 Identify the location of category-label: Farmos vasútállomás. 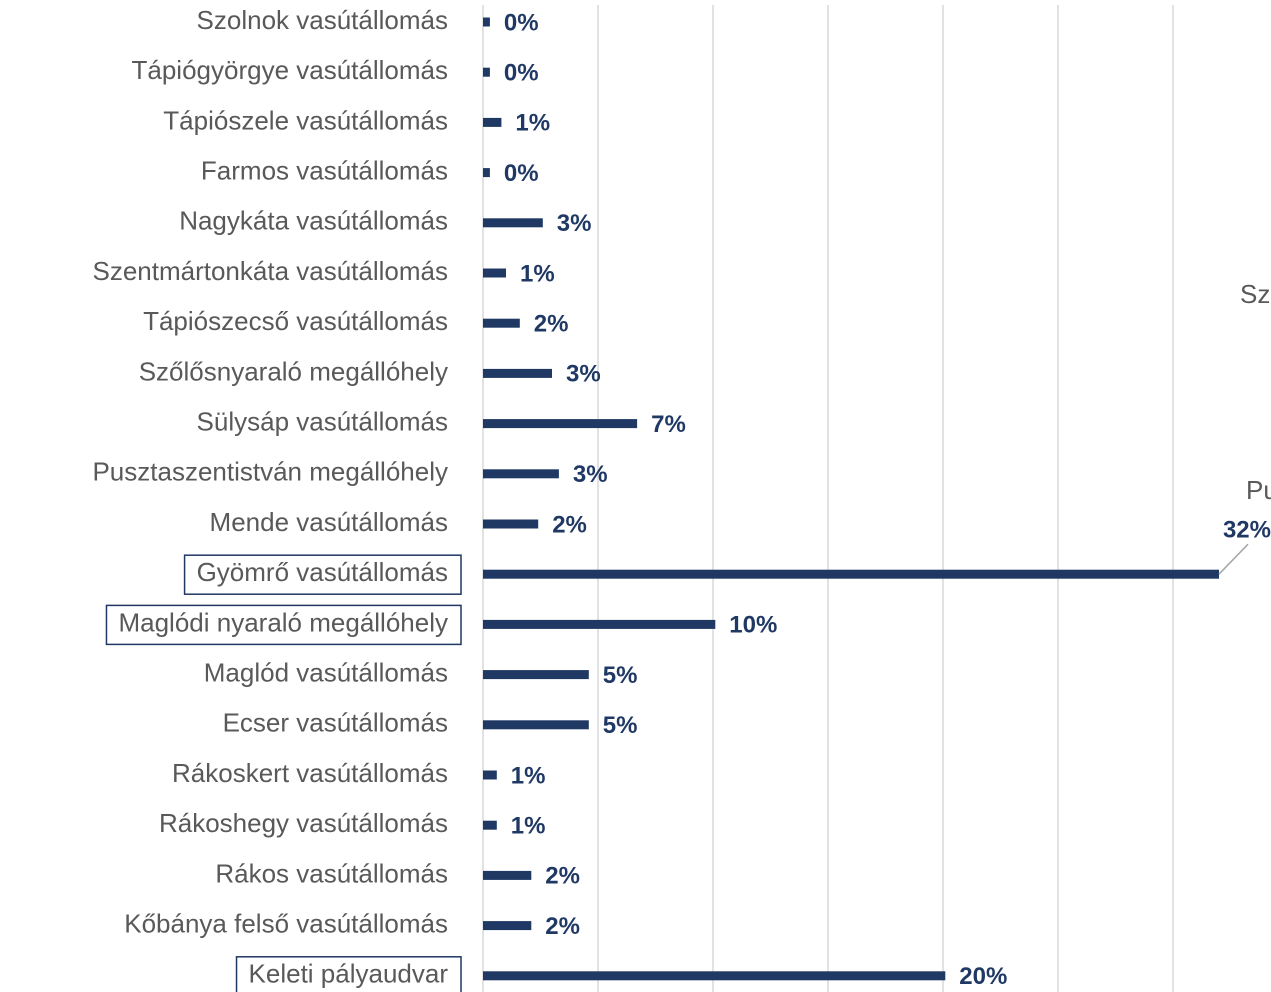
(324, 170).